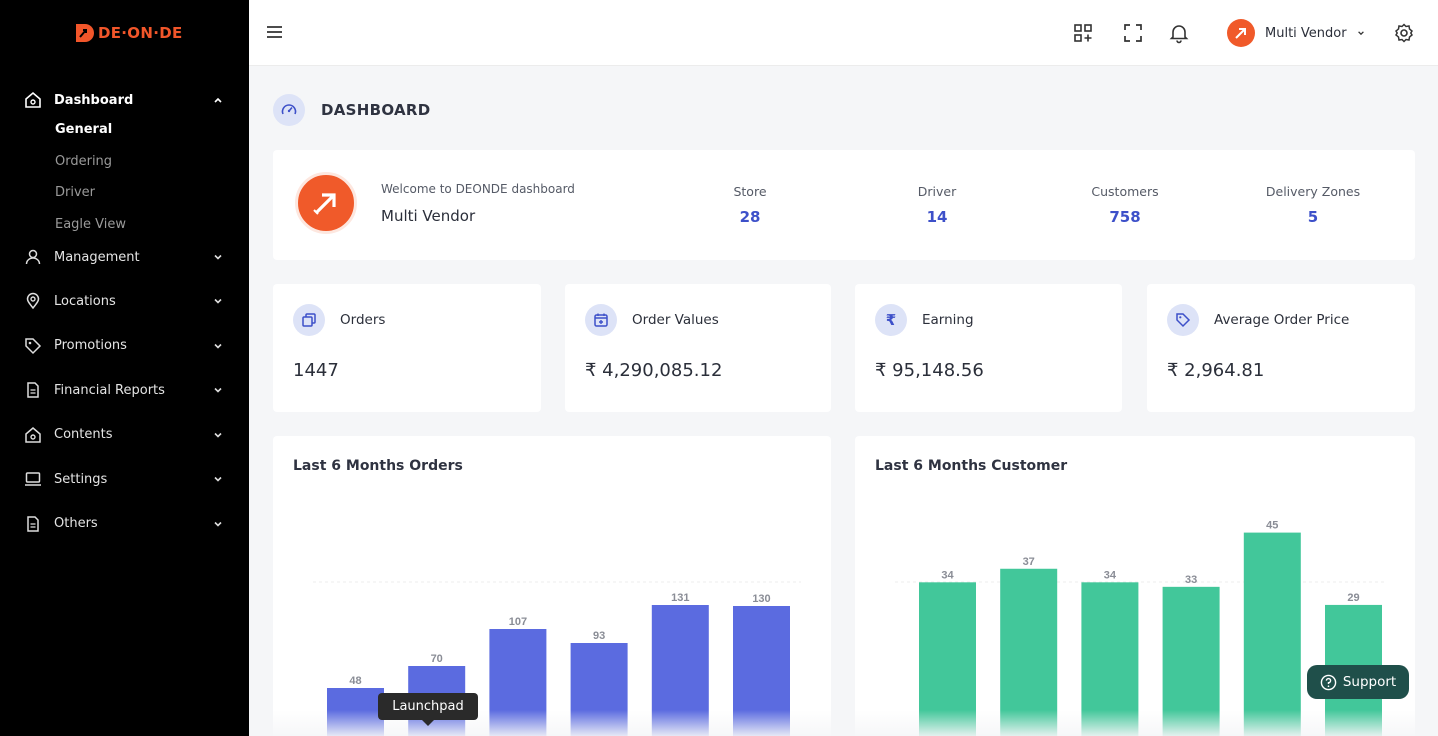 Image resolution: width=1438 pixels, height=736 pixels. Describe the element at coordinates (891, 320) in the screenshot. I see `rupee-icon: ₹` at that location.